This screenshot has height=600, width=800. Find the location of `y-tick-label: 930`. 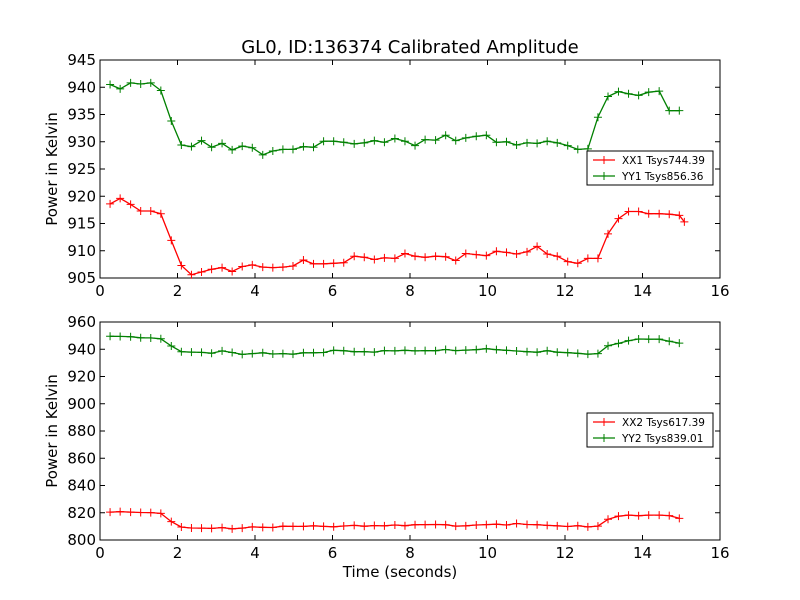

y-tick-label: 930 is located at coordinates (81, 142).